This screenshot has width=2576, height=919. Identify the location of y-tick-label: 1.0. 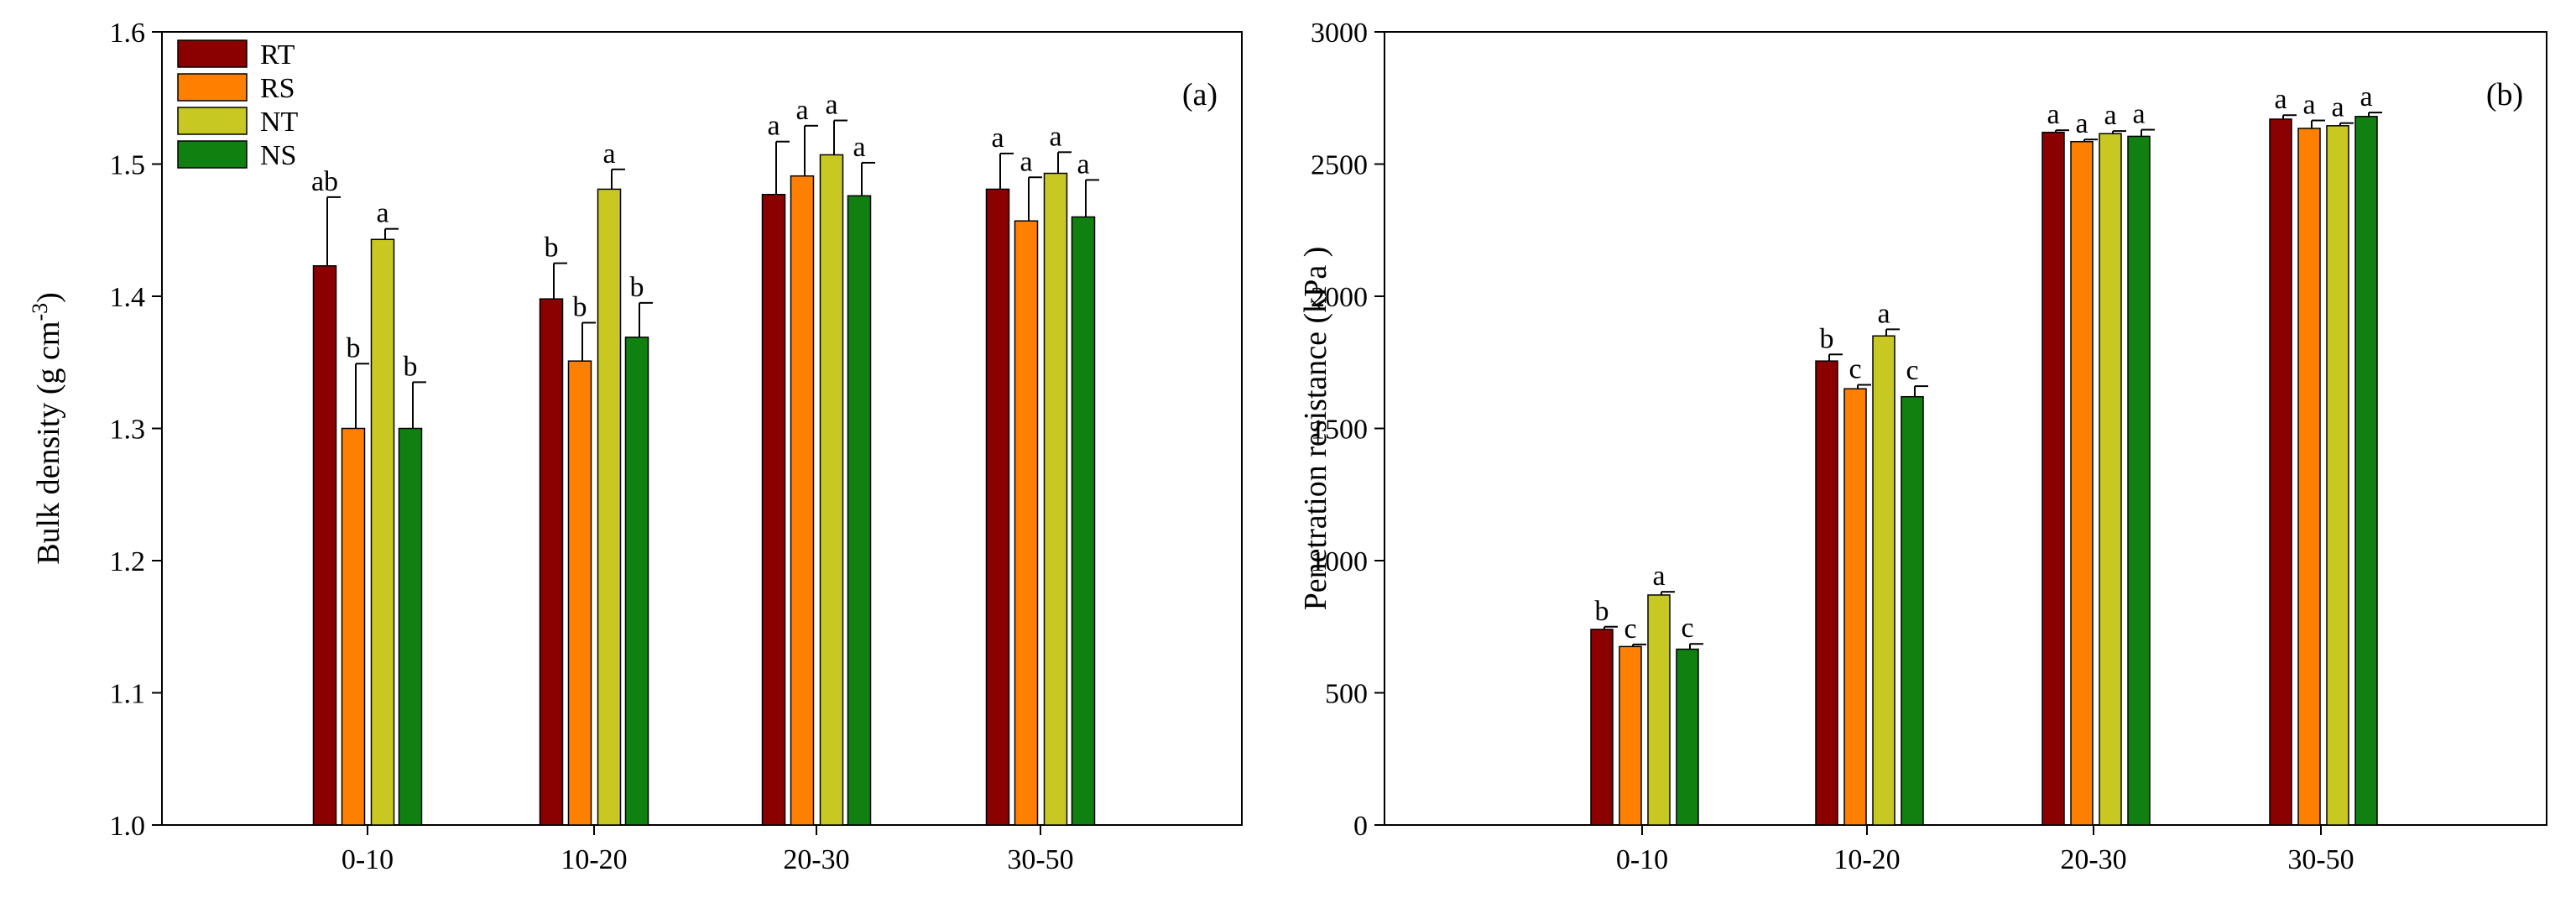
(128, 827).